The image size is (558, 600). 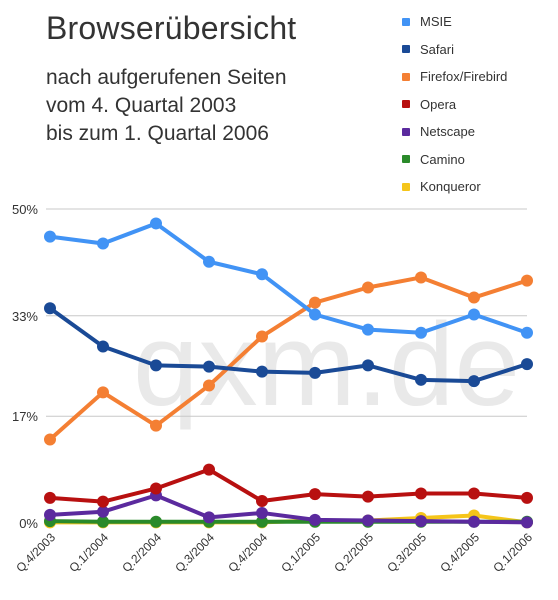 What do you see at coordinates (353, 552) in the screenshot?
I see `x-tick-label: Q.2/2005` at bounding box center [353, 552].